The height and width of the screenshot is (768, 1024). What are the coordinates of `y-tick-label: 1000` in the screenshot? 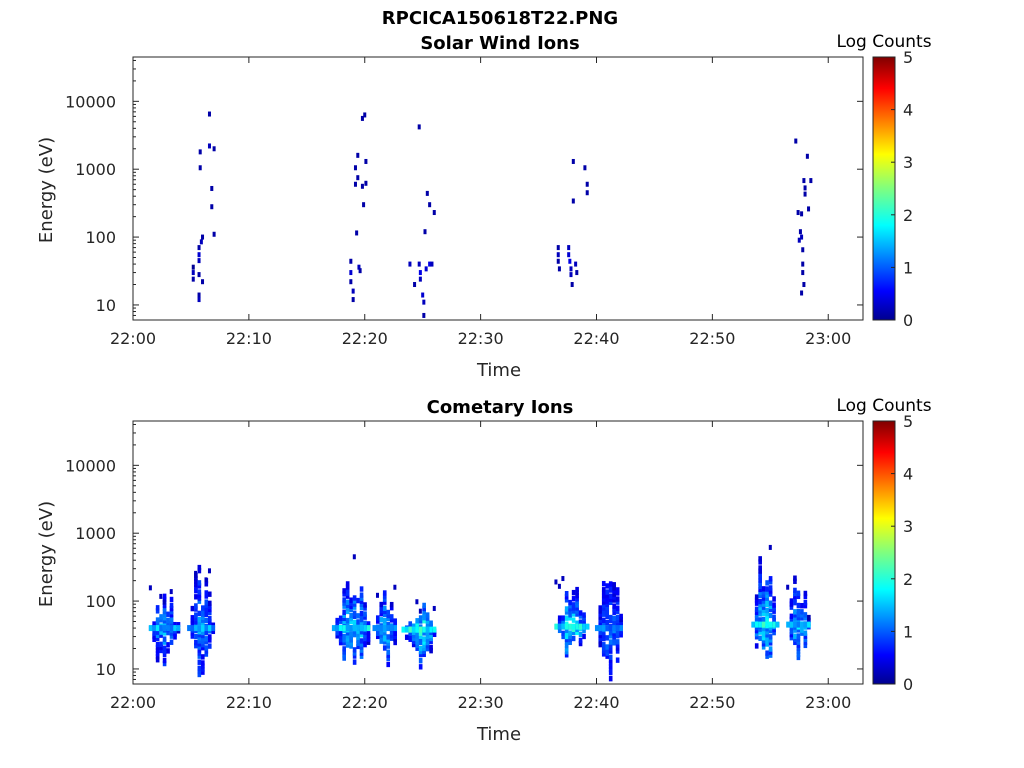 It's located at (95, 169).